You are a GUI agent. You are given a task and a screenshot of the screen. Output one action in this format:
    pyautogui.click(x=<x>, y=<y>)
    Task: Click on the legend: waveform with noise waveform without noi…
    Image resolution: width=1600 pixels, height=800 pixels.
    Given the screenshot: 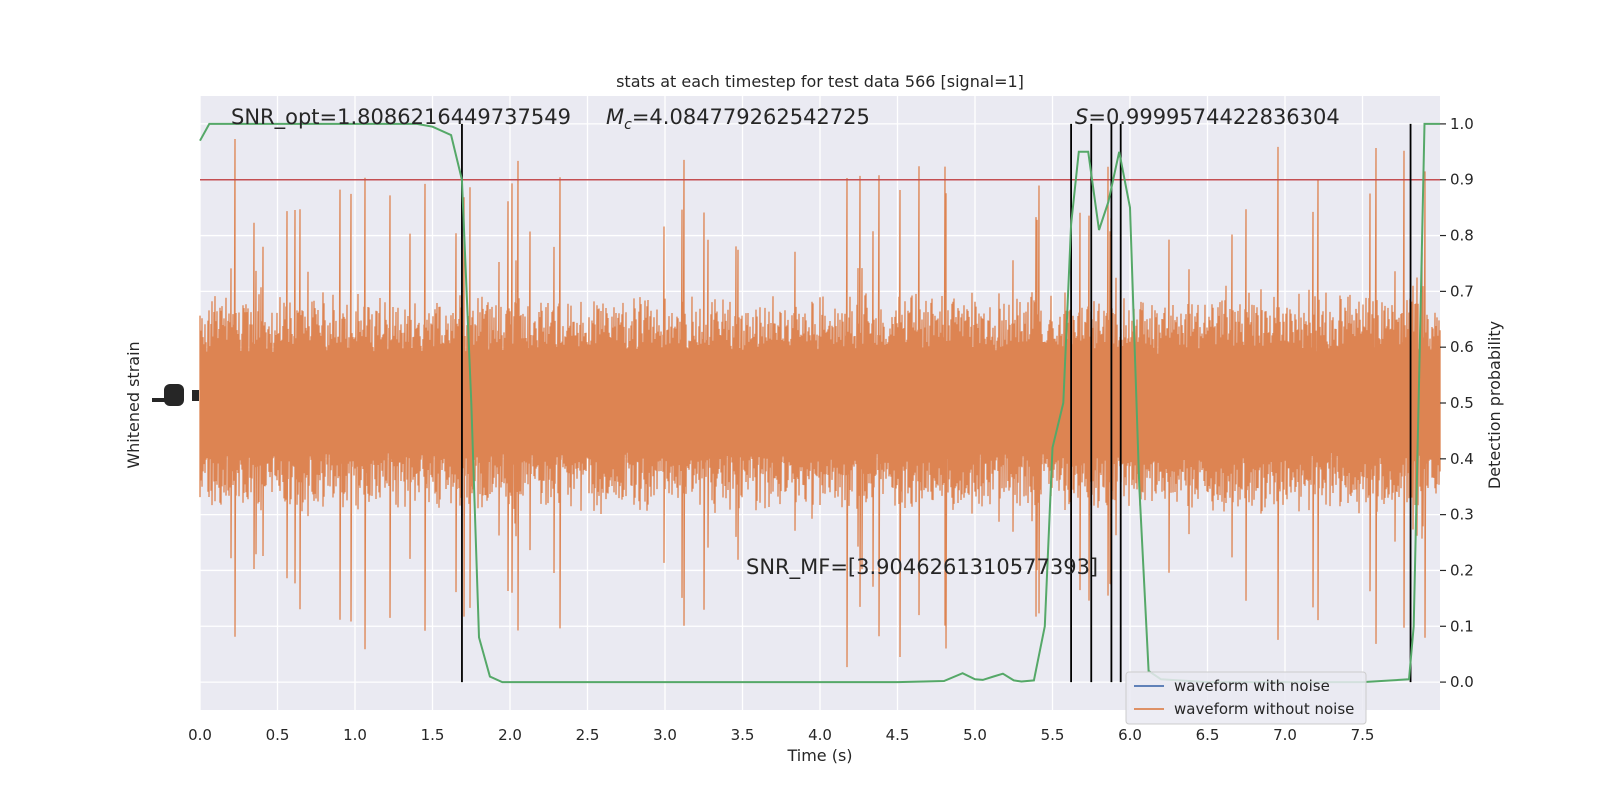 What is the action you would take?
    pyautogui.click(x=1246, y=698)
    